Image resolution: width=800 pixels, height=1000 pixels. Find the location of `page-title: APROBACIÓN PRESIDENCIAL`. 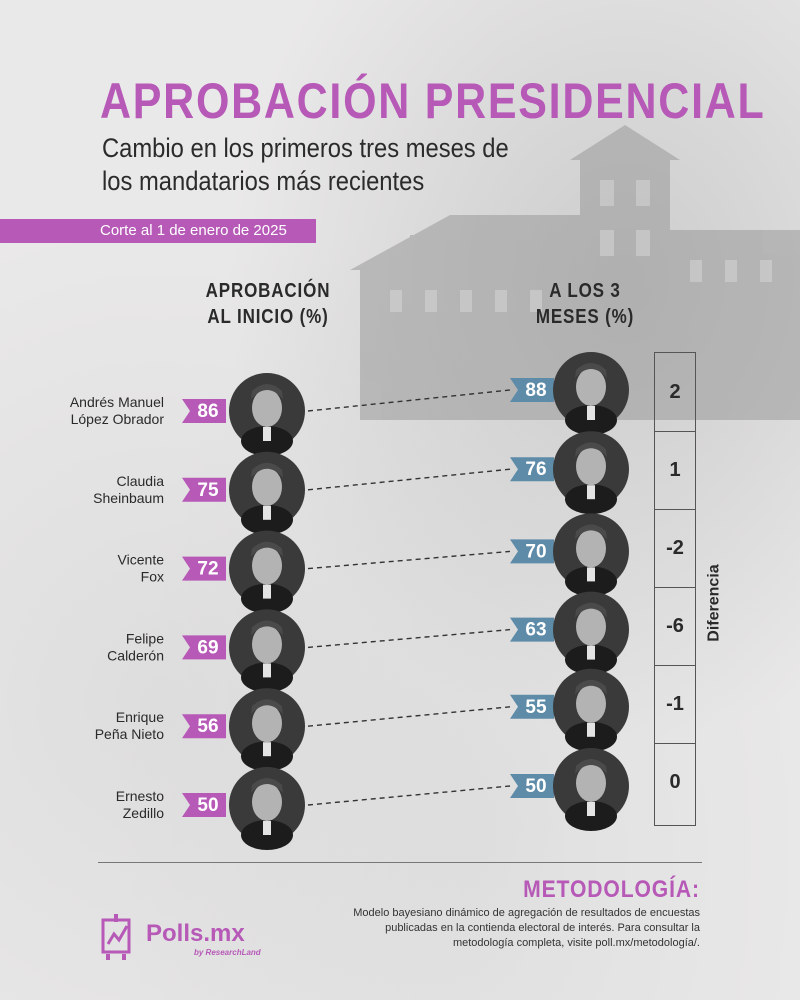

page-title: APROBACIÓN PRESIDENCIAL is located at coordinates (433, 101).